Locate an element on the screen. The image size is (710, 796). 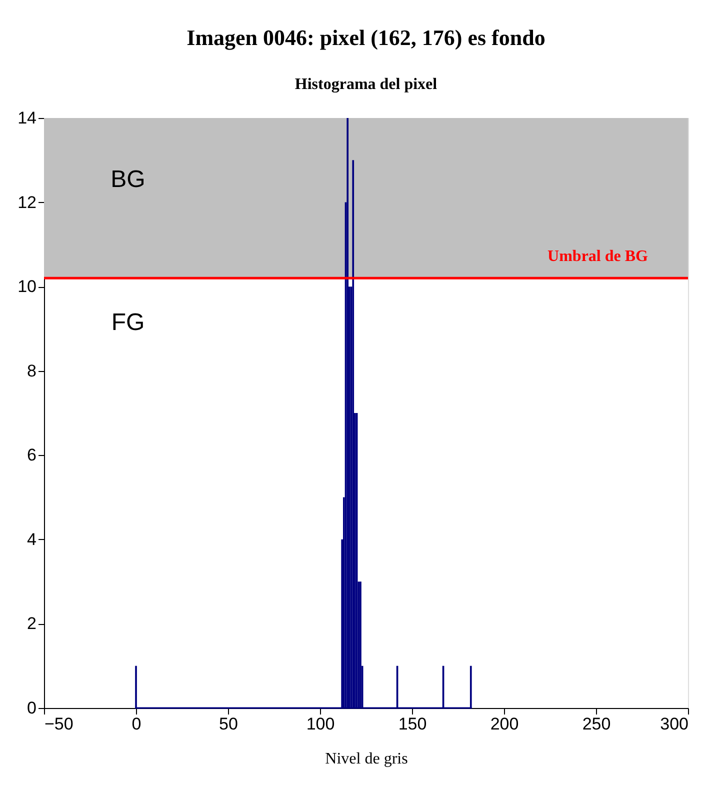
chart-title: Imagen 0046: pixel (162, 176) es fondo is located at coordinates (366, 37).